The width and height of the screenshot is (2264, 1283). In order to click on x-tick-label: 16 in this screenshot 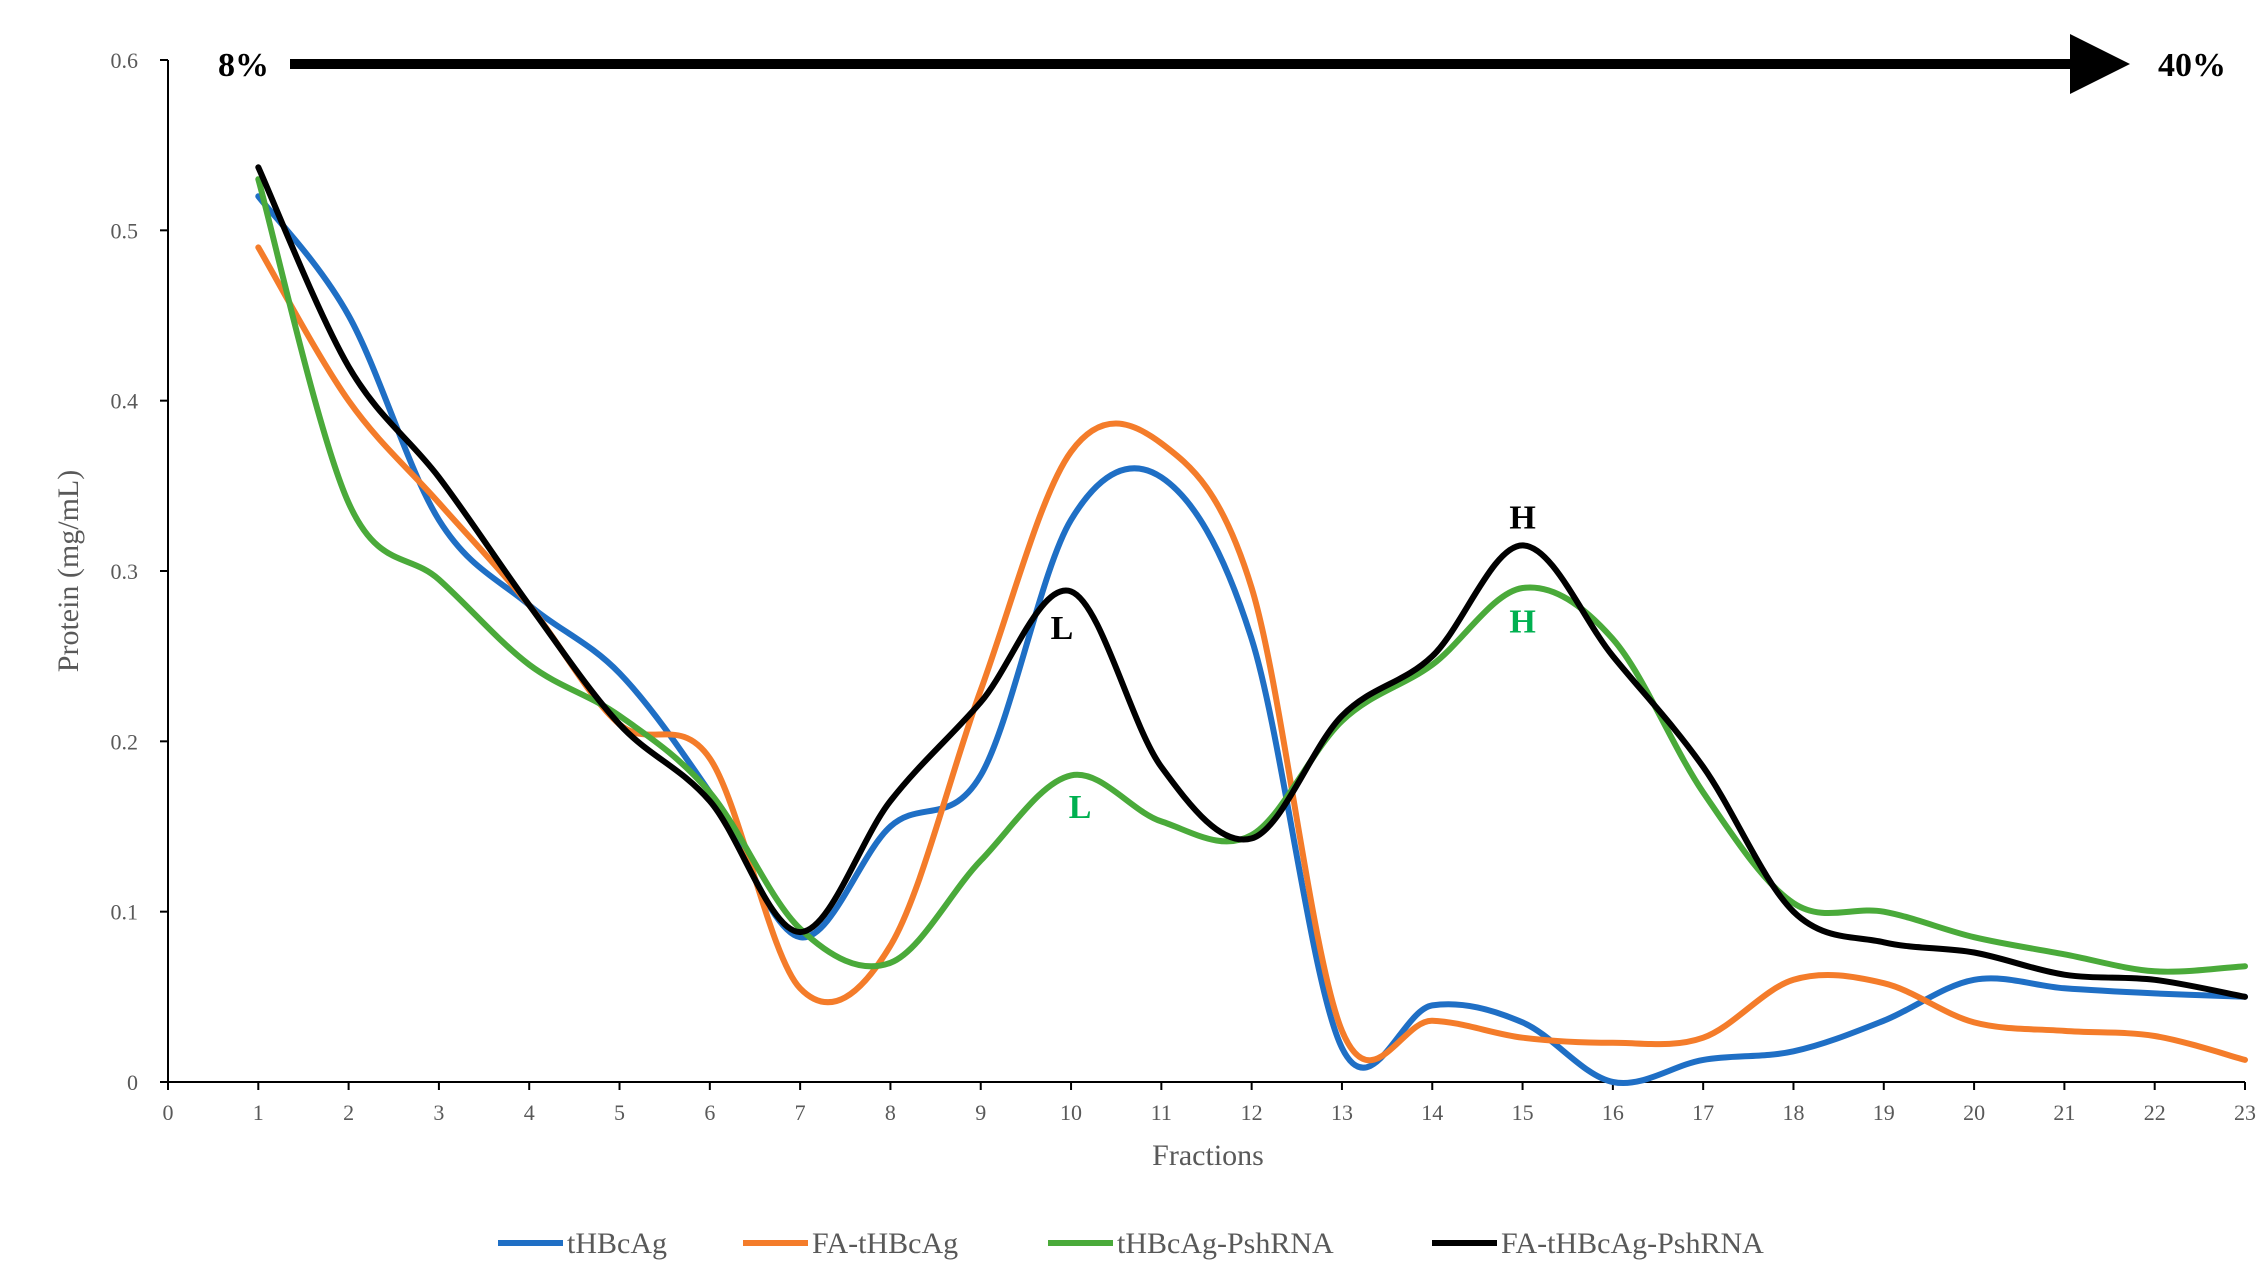, I will do `click(1613, 1112)`.